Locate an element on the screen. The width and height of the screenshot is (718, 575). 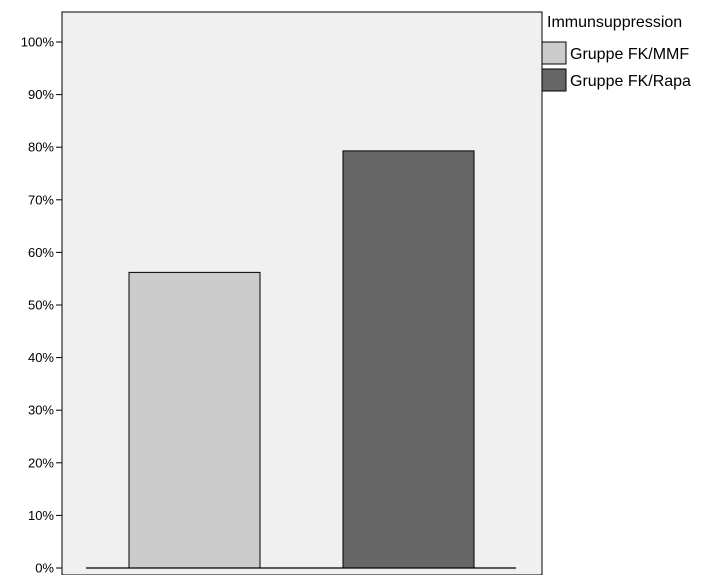
y-tick-label: 20% is located at coordinates (41, 462).